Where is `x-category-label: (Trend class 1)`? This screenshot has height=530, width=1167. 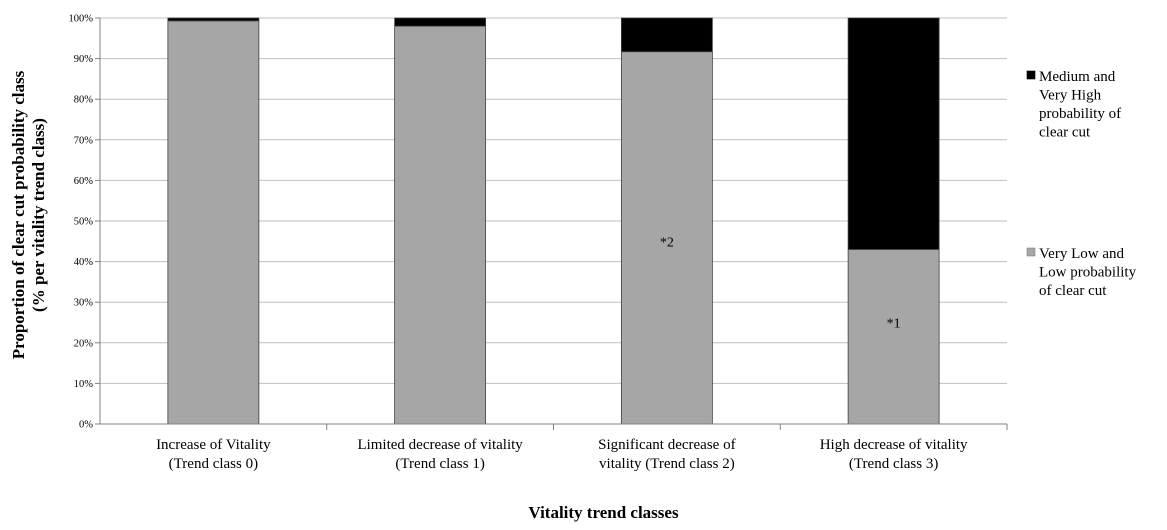 x-category-label: (Trend class 1) is located at coordinates (439, 464).